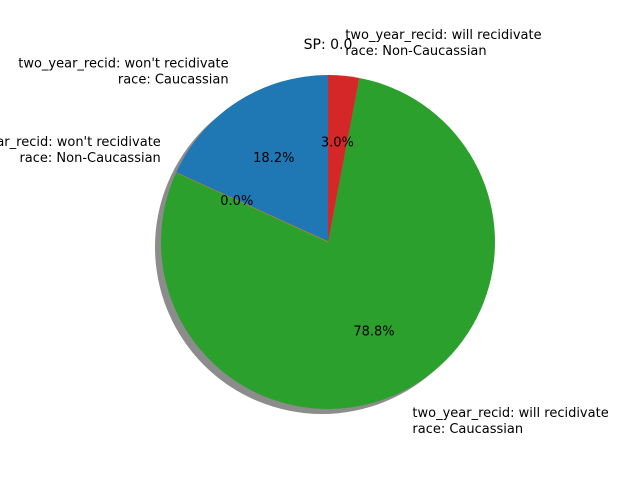  Describe the element at coordinates (236, 201) in the screenshot. I see `pie-pct-label-1: 0.0%` at that location.